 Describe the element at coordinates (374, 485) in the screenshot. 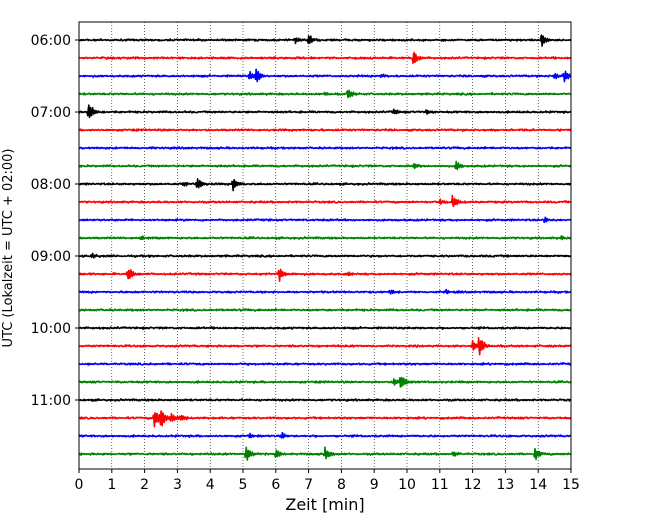

I see `x-tick-label: 9` at that location.